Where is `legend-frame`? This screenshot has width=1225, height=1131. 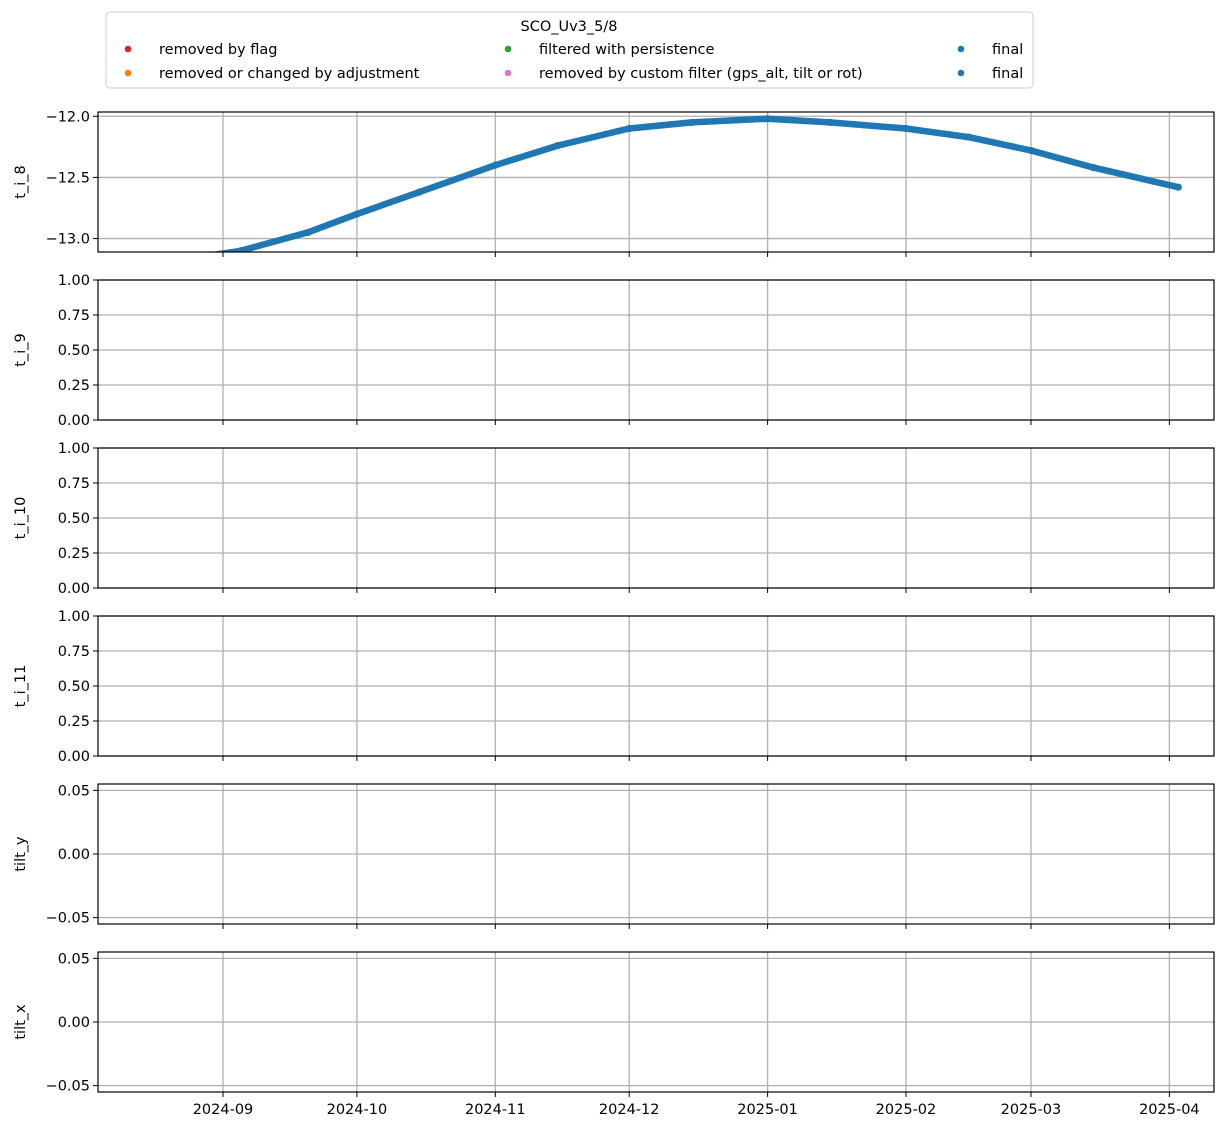 legend-frame is located at coordinates (569, 50).